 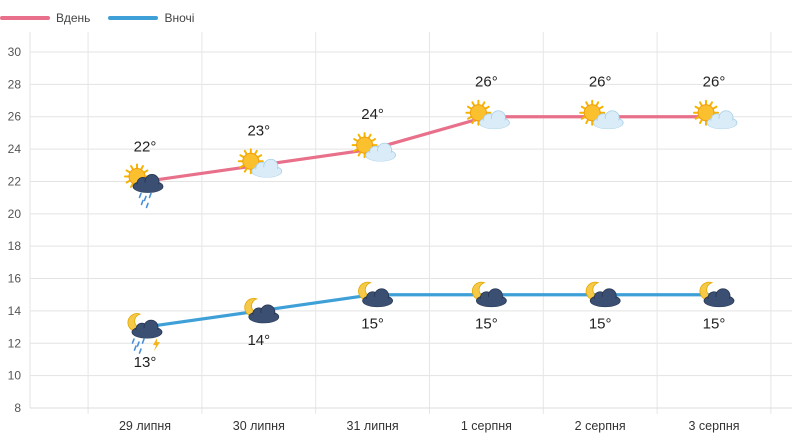 I want to click on x-tick-label: 2 серпня, so click(x=600, y=426).